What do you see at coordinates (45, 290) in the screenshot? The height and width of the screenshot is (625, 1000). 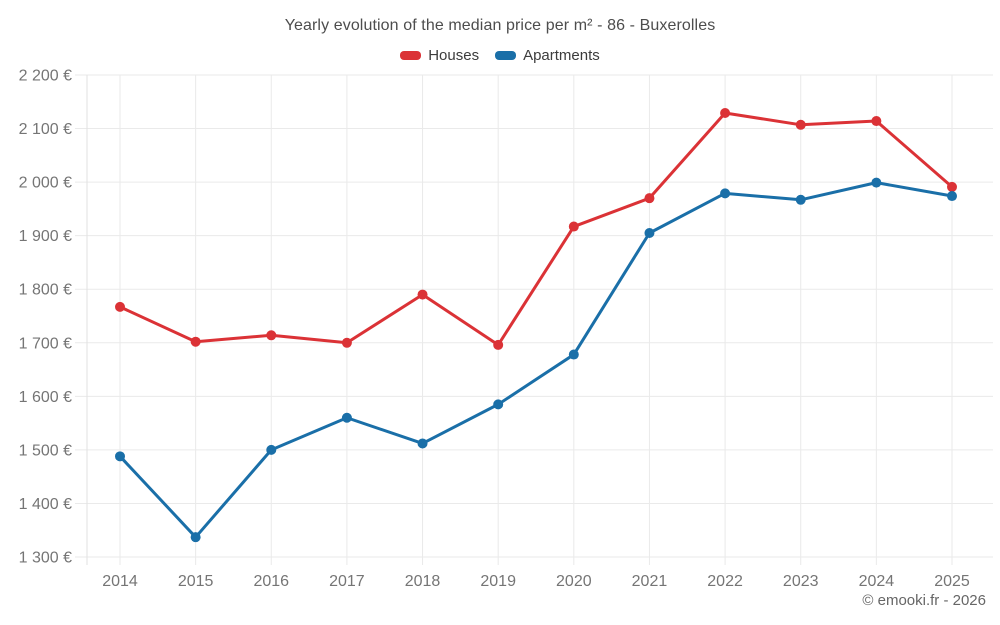 I see `y-axis-tick-label: 1 800 €` at bounding box center [45, 290].